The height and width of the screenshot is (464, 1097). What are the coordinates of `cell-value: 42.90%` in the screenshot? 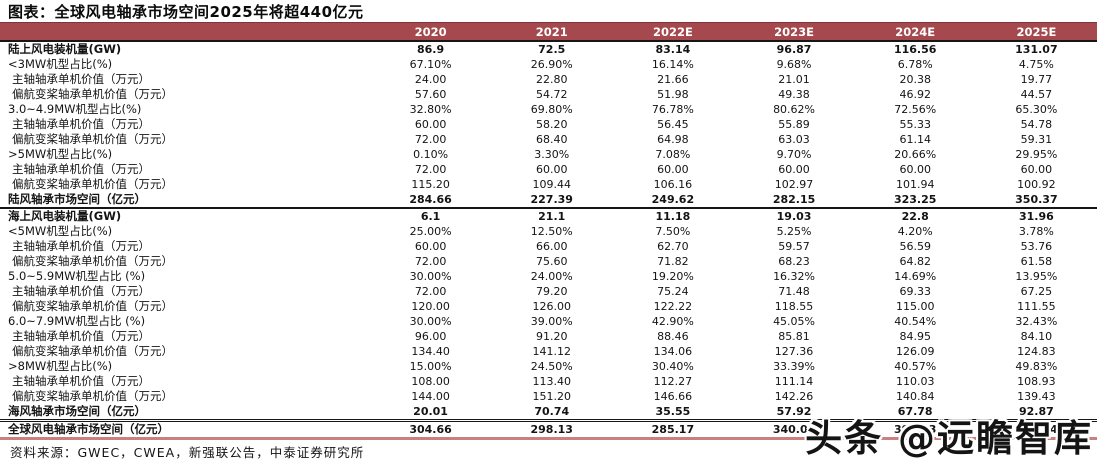 It's located at (672, 321).